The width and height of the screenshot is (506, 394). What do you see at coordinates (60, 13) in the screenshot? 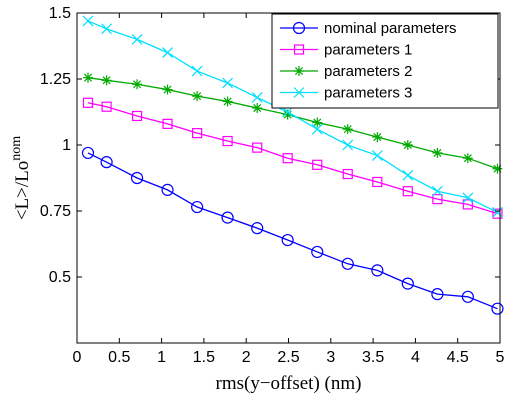
I see `y-tick-label: 1.5` at bounding box center [60, 13].